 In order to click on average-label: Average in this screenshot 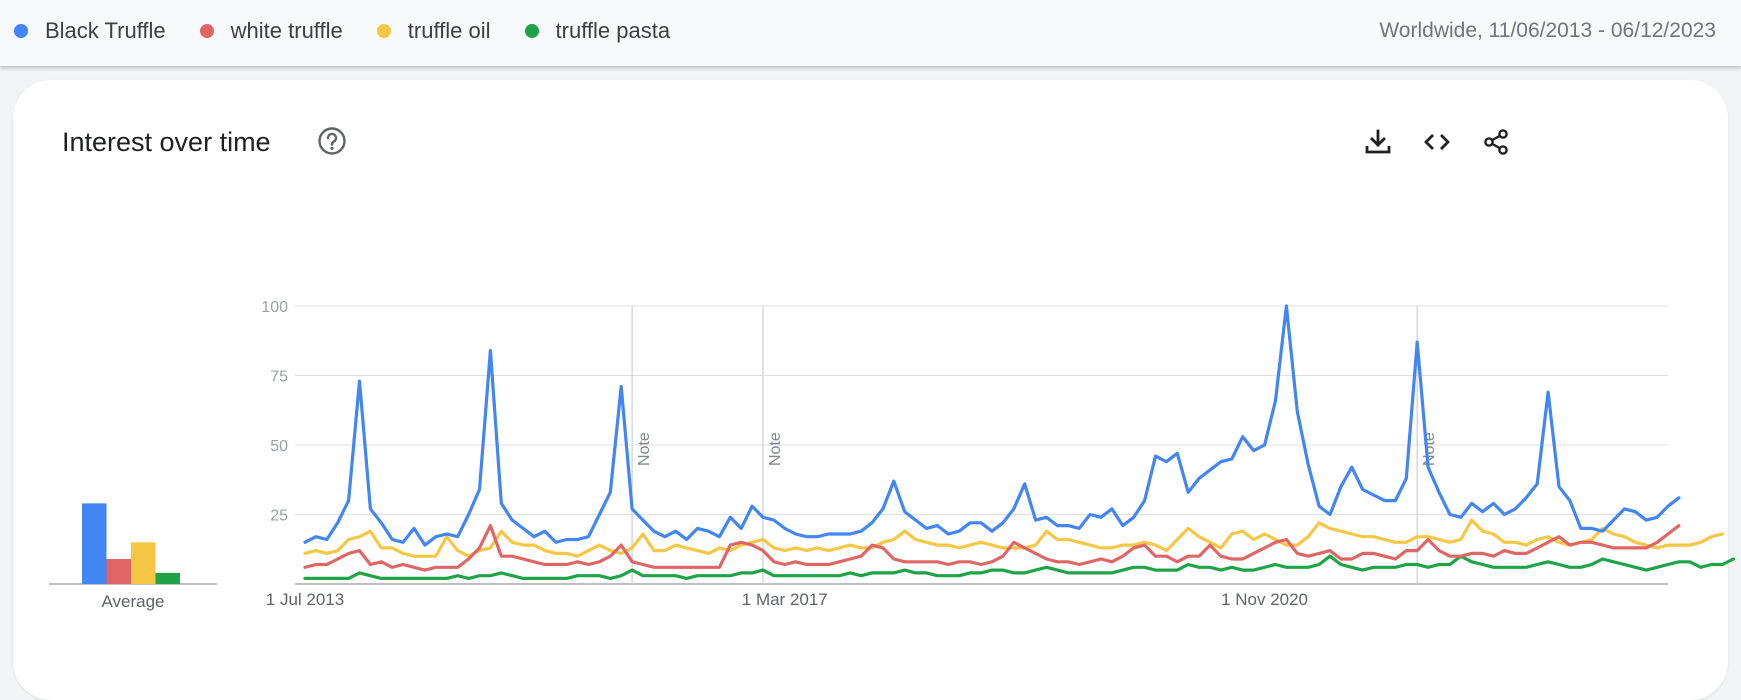, I will do `click(132, 601)`.